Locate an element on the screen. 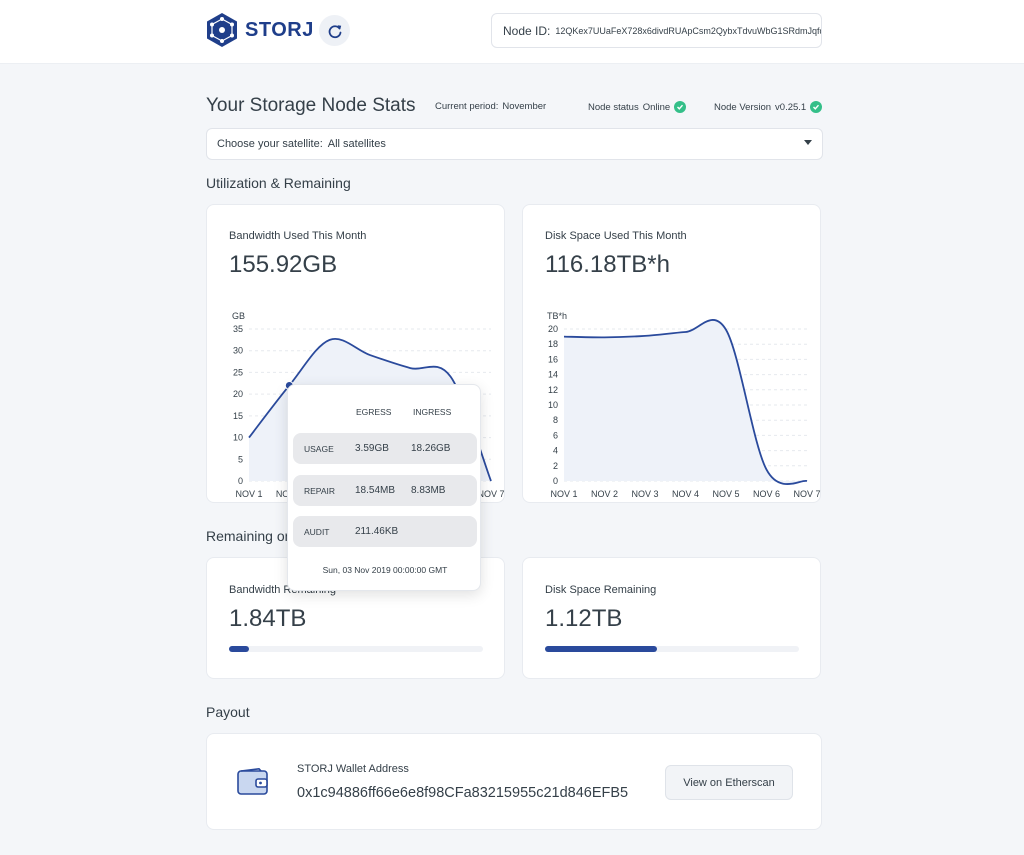 The width and height of the screenshot is (1024, 855). y-axis-label: TB*h is located at coordinates (557, 316).